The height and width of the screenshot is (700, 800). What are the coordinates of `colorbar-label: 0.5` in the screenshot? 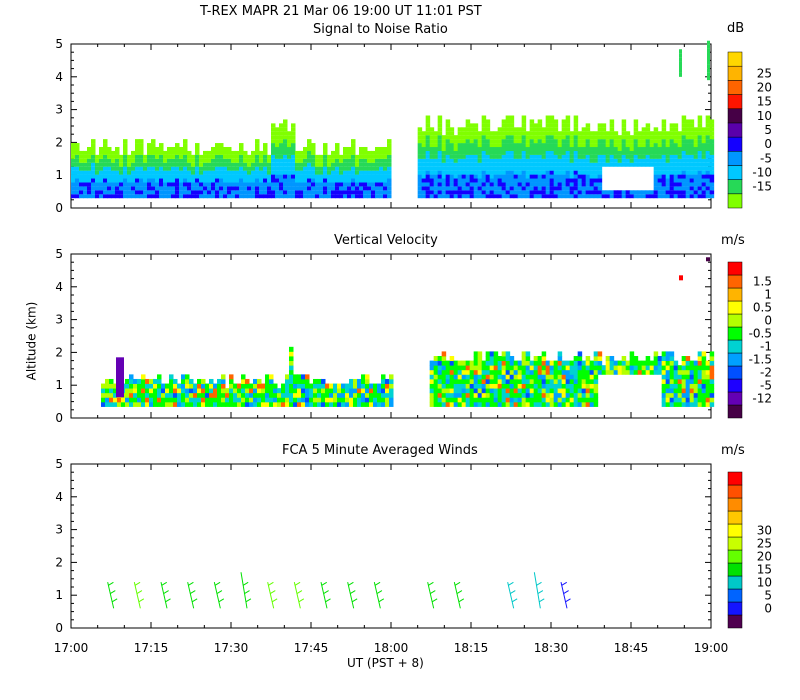 It's located at (762, 308).